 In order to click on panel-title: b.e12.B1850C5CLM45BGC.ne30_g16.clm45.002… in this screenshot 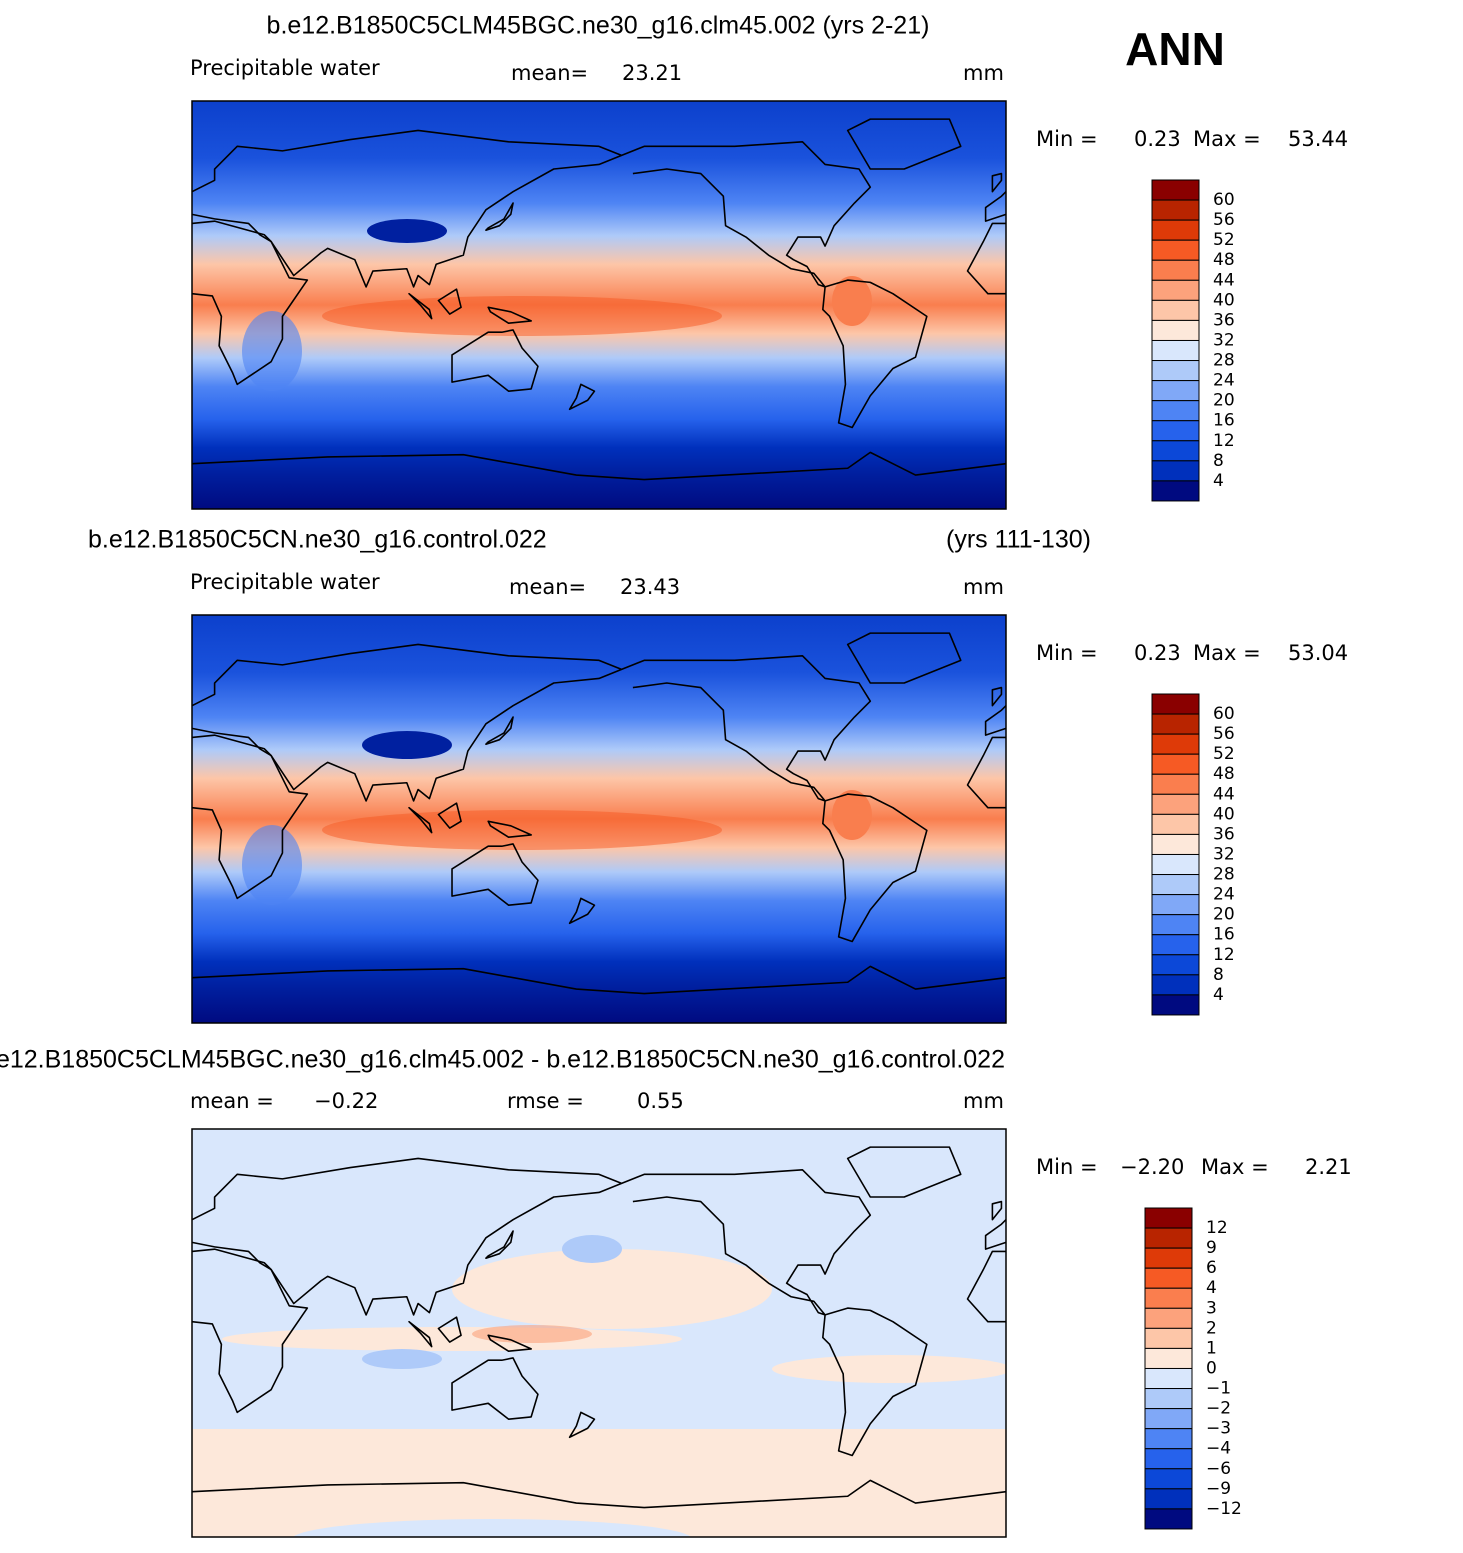, I will do `click(502, 1060)`.